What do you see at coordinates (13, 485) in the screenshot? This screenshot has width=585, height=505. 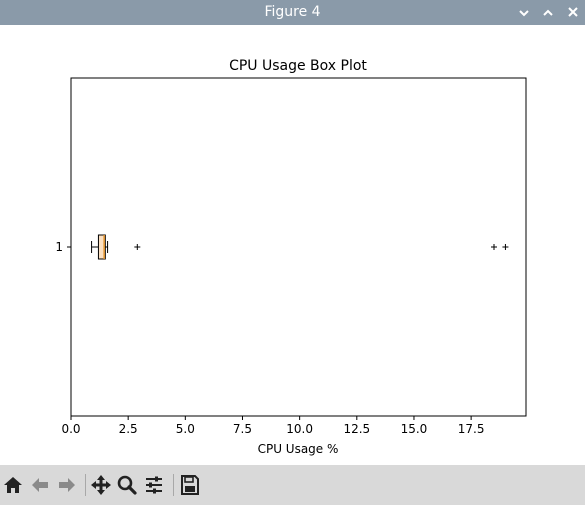 I see `home-icon` at bounding box center [13, 485].